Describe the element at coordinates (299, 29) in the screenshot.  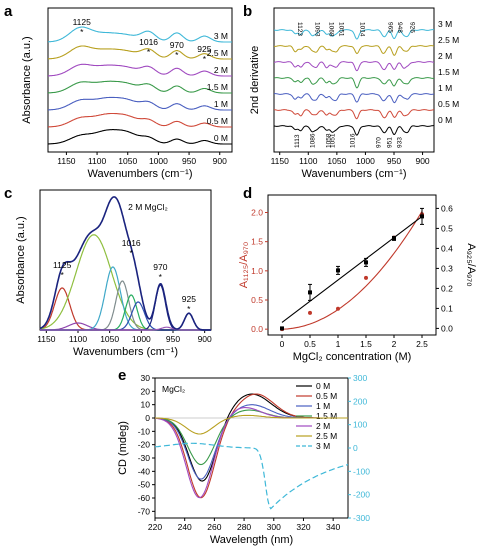
I see `panel-b-top-band-label: 1123` at that location.